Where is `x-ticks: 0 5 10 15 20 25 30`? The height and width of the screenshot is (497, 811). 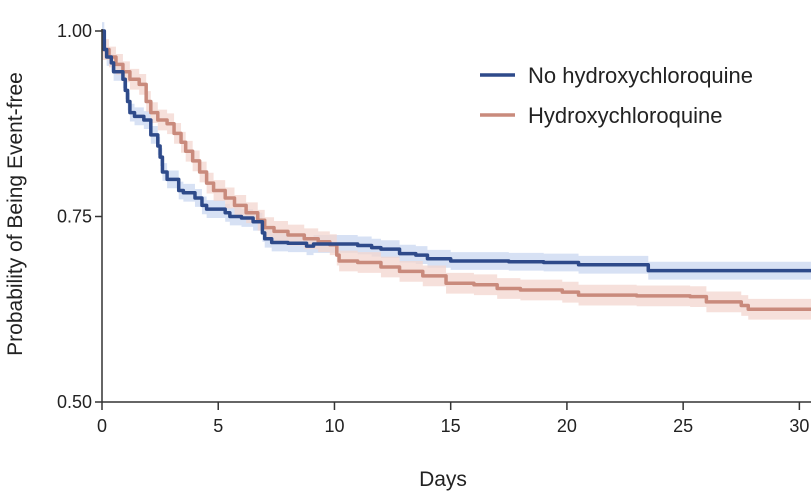 x-ticks: 0 5 10 15 20 25 30 is located at coordinates (453, 419).